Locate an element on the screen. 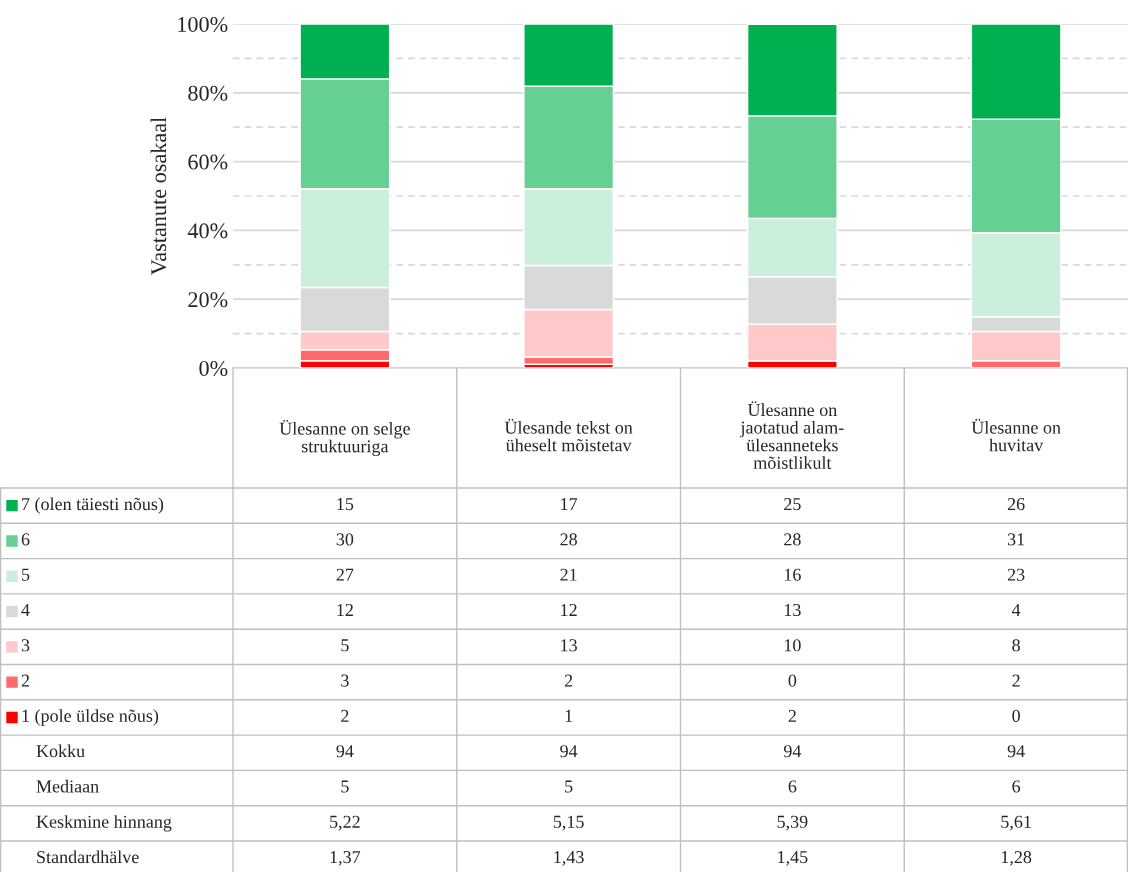 The height and width of the screenshot is (872, 1128). text: 5,39 is located at coordinates (792, 823).